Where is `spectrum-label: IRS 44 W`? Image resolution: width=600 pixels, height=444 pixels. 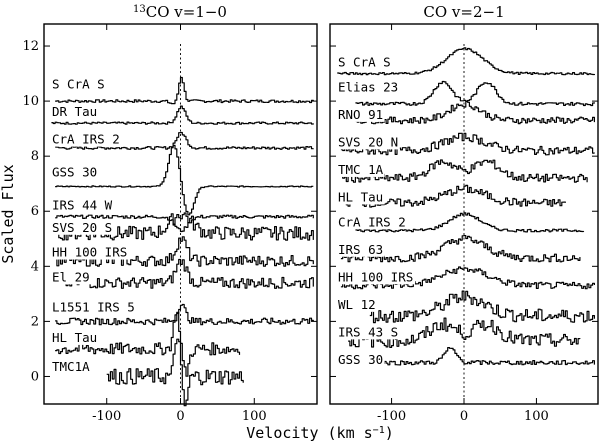
spectrum-label: IRS 44 W is located at coordinates (82, 205).